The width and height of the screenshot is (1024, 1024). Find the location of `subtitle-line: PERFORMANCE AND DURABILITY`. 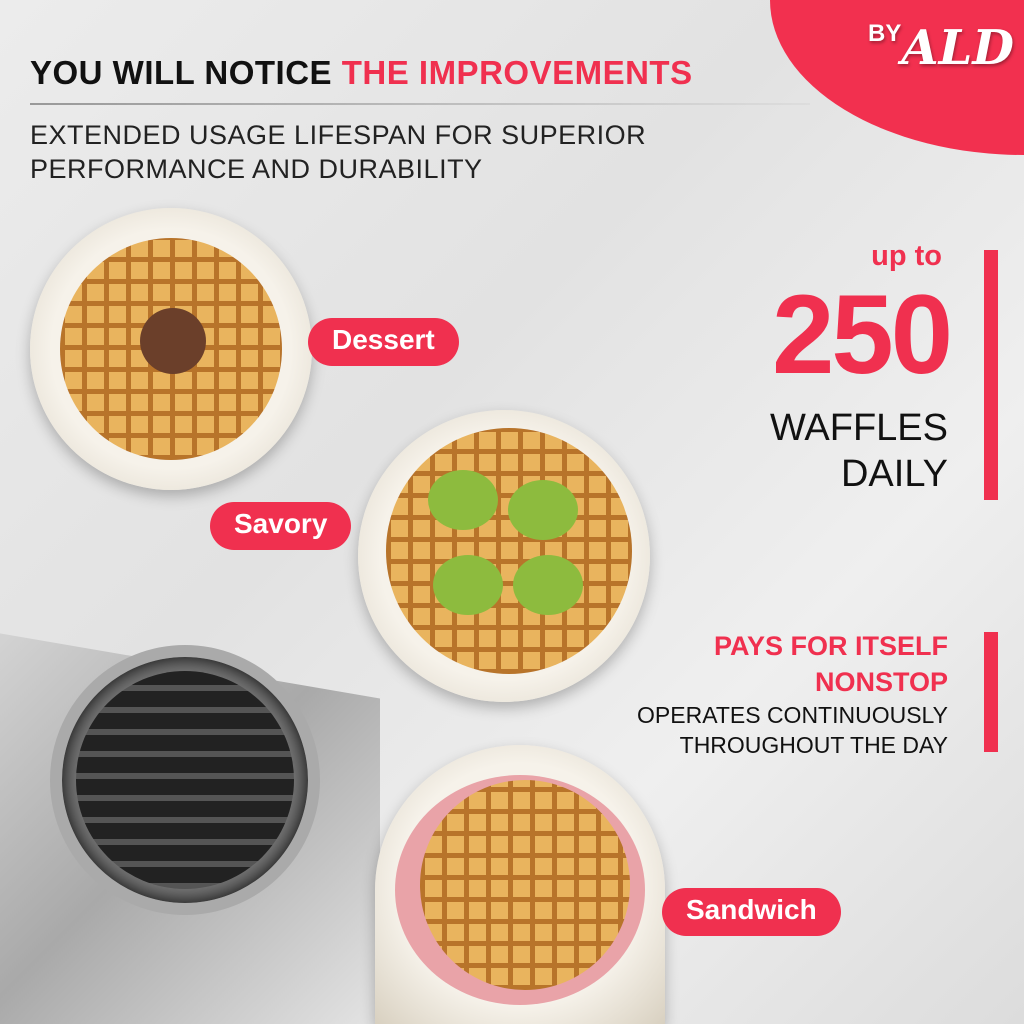

subtitle-line: PERFORMANCE AND DURABILITY is located at coordinates (256, 169).